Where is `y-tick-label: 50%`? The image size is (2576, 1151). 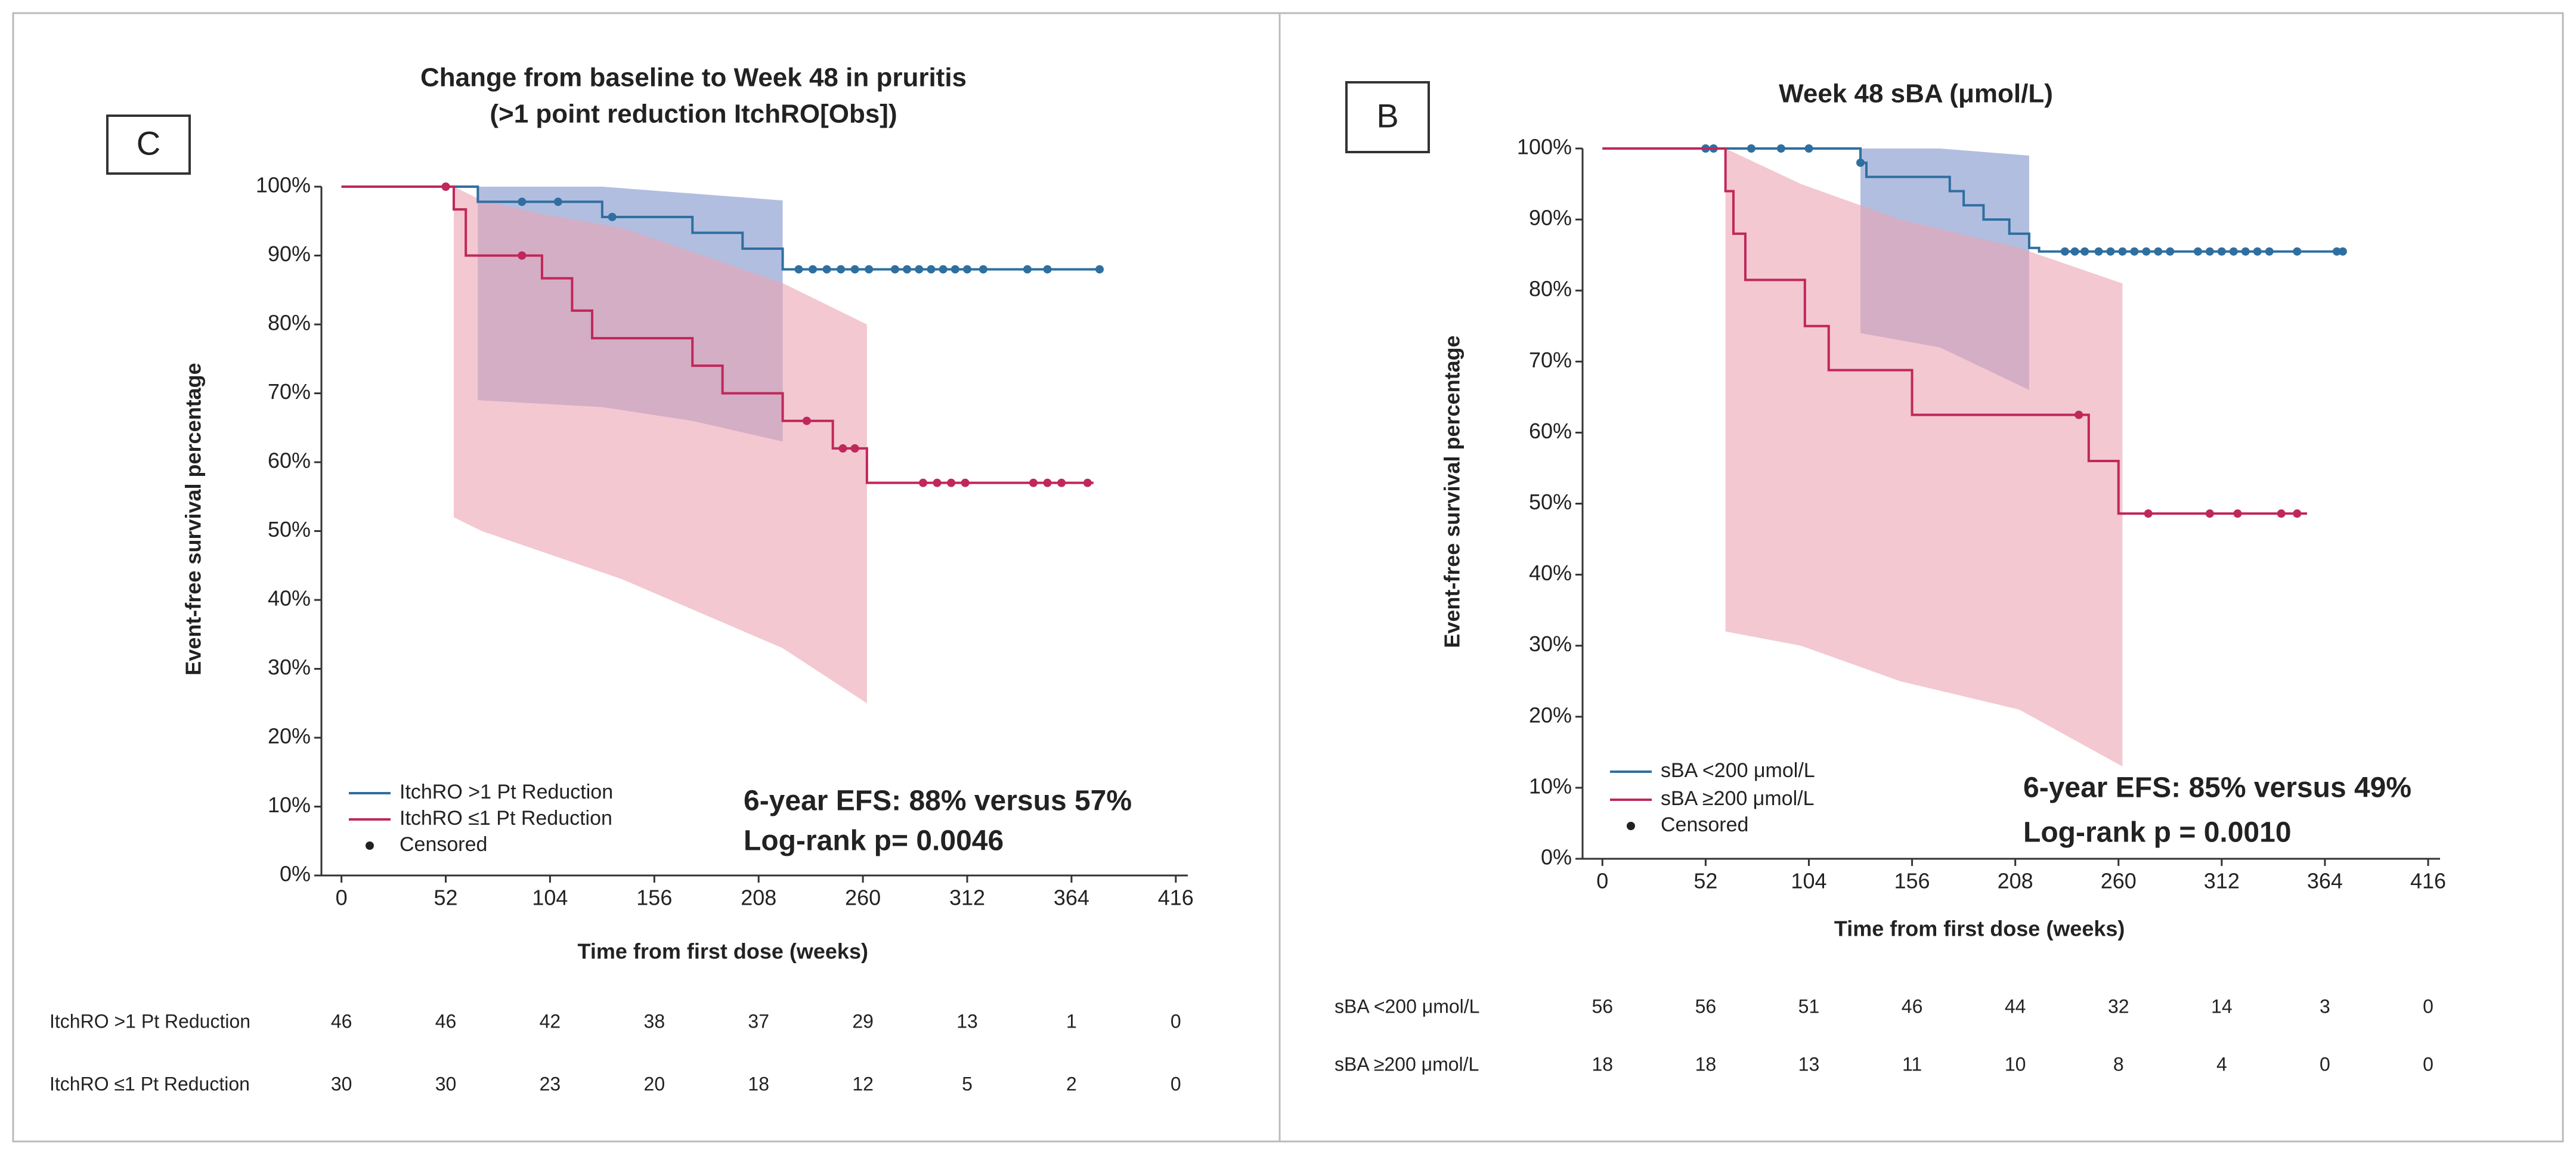
y-tick-label: 50% is located at coordinates (289, 529).